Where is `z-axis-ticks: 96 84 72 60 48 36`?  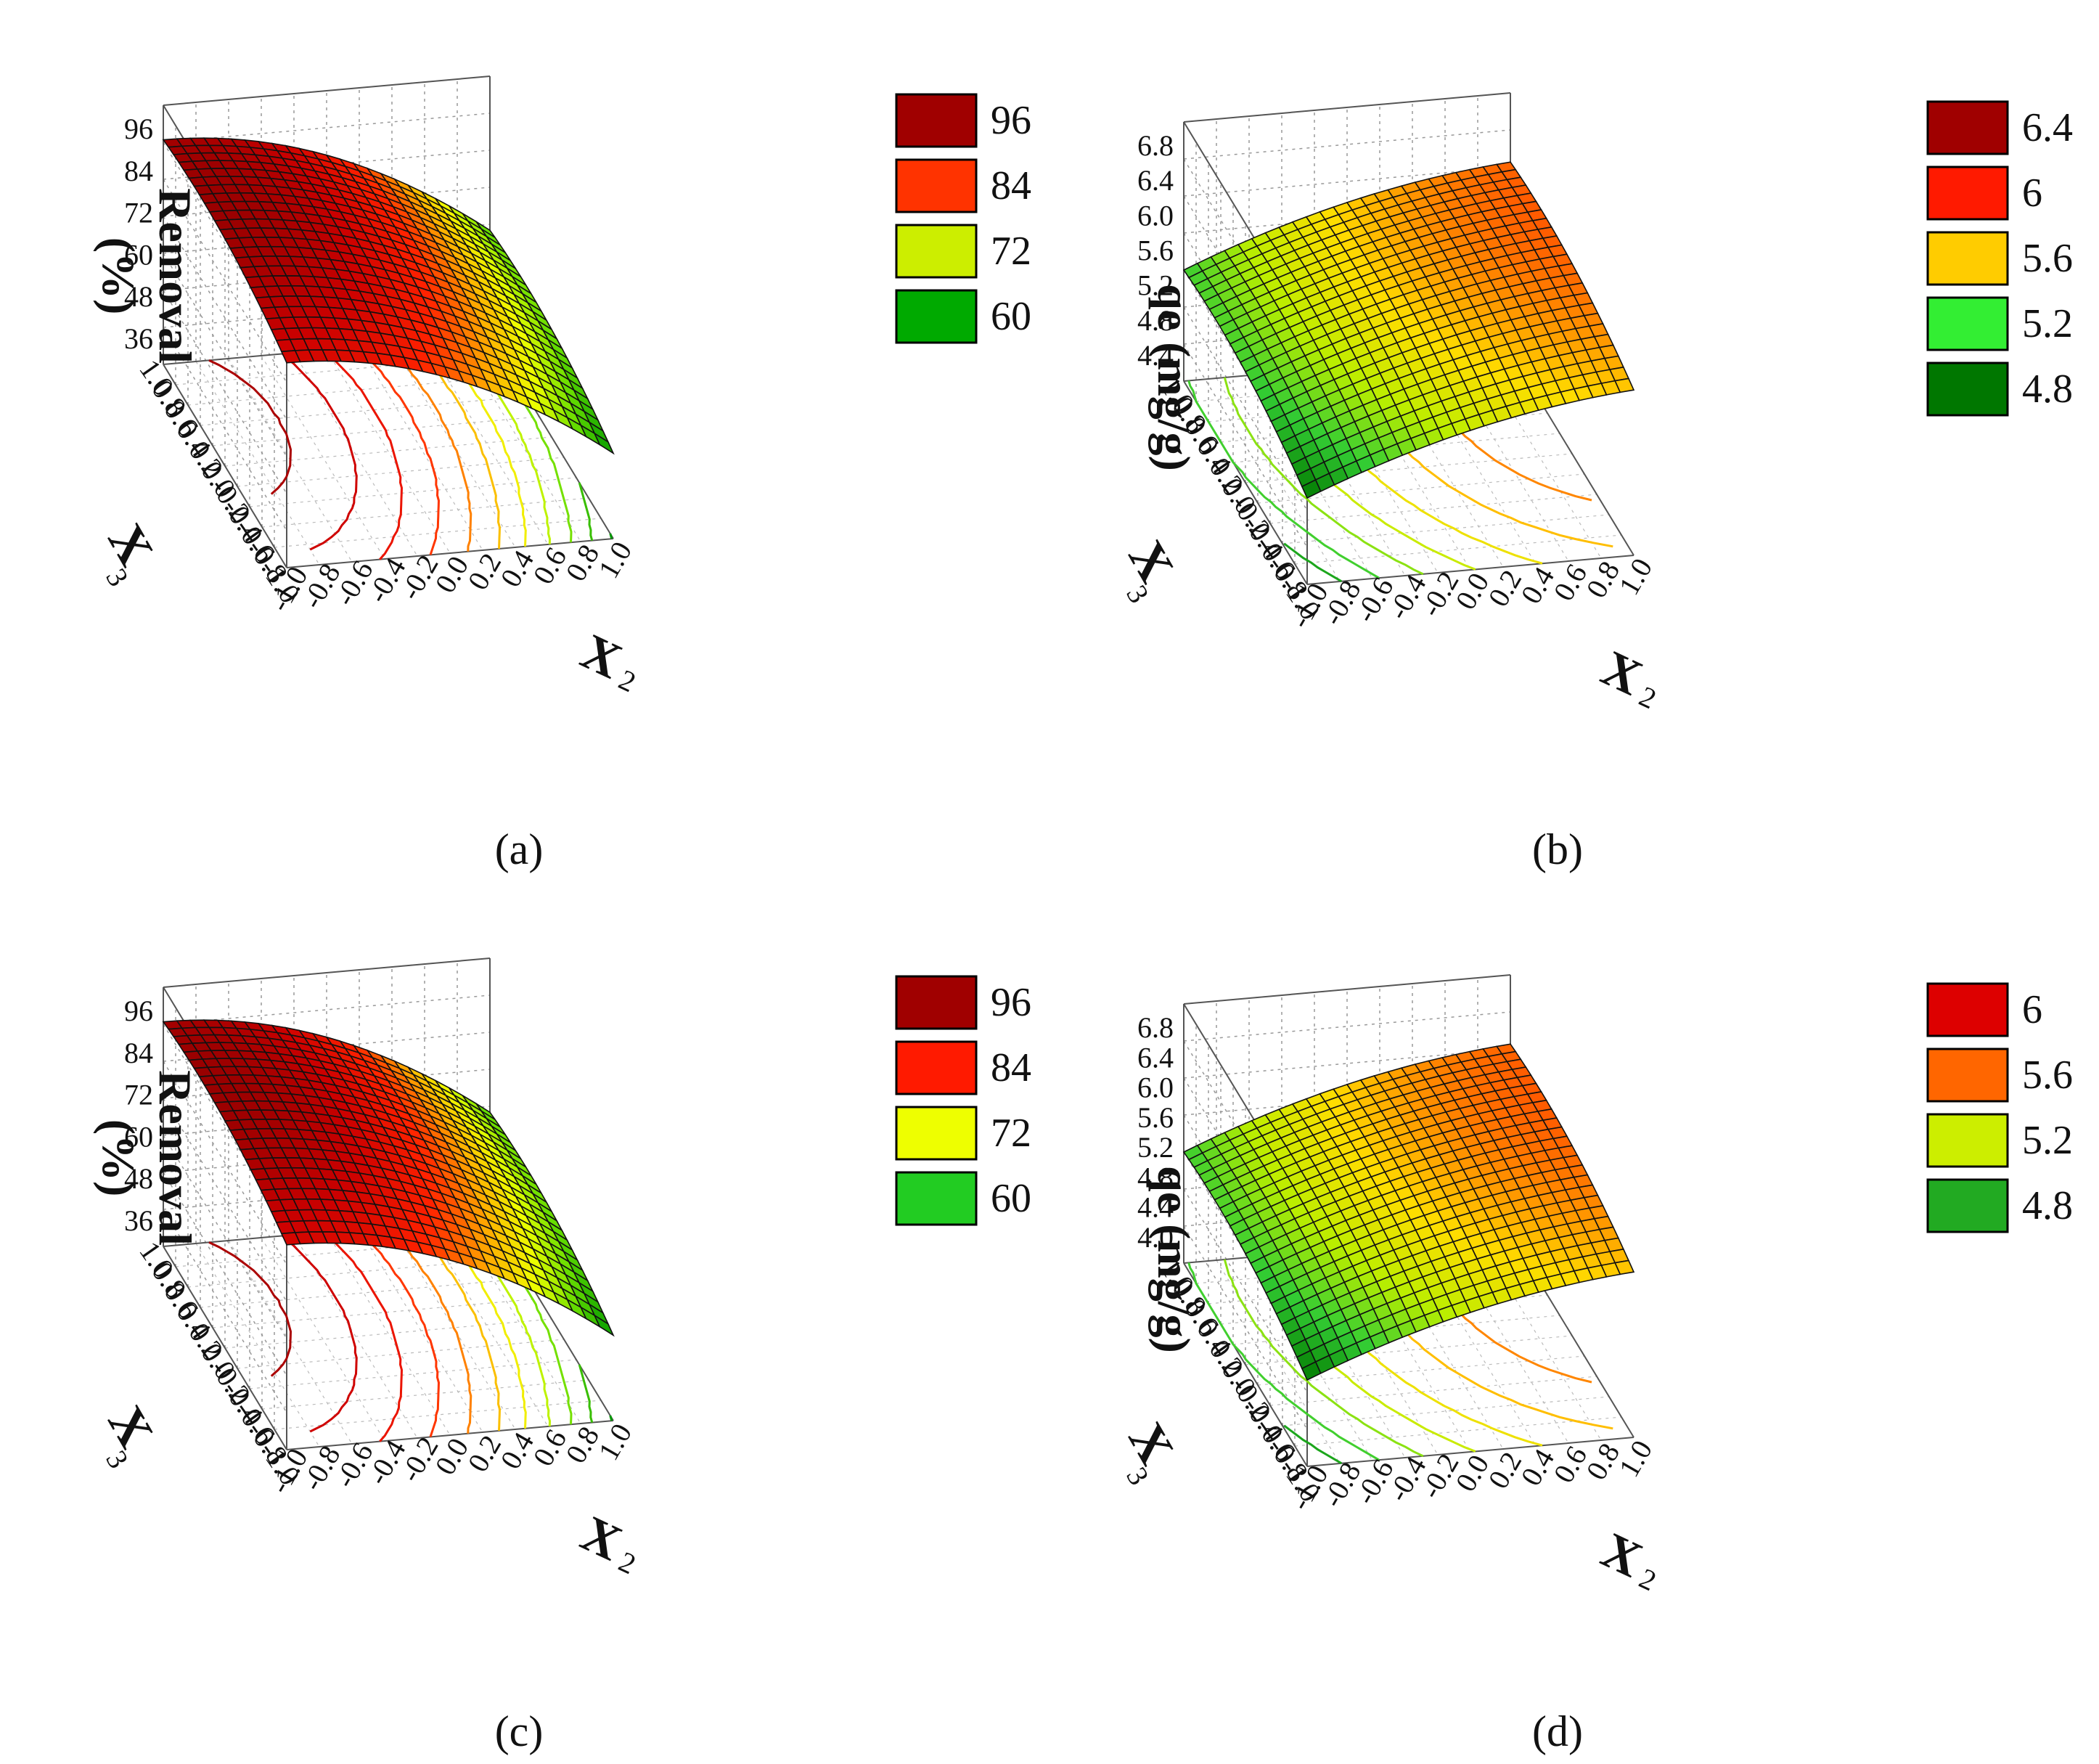 z-axis-ticks: 96 84 72 60 48 36 is located at coordinates (138, 1116).